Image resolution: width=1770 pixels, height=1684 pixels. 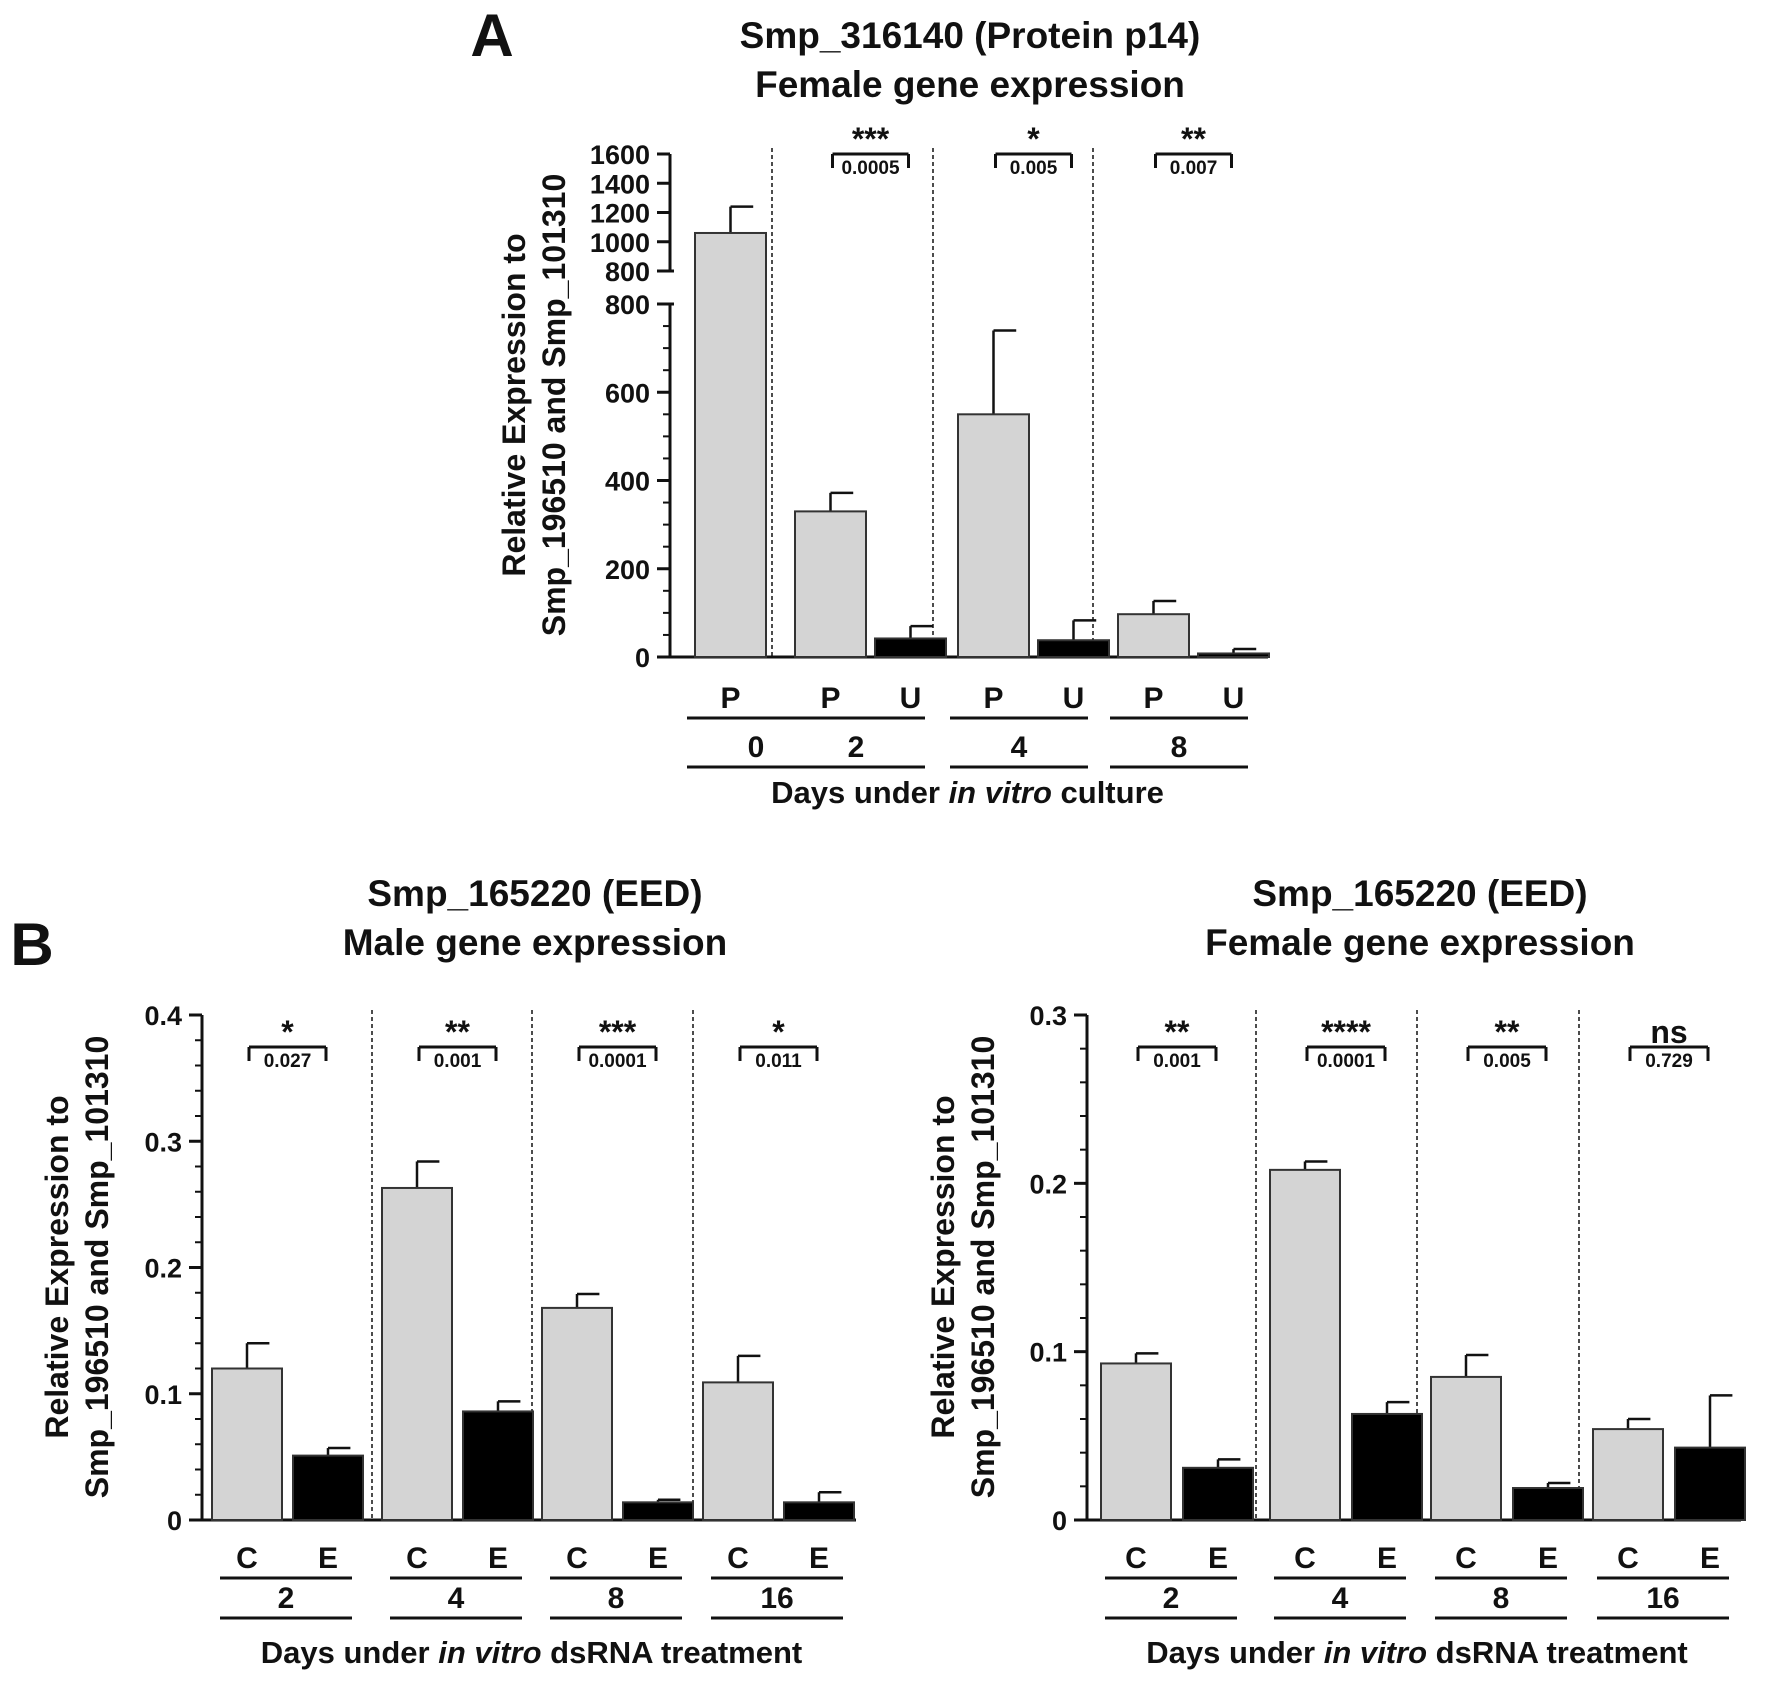 What do you see at coordinates (627, 393) in the screenshot?
I see `y-tick-label: 600` at bounding box center [627, 393].